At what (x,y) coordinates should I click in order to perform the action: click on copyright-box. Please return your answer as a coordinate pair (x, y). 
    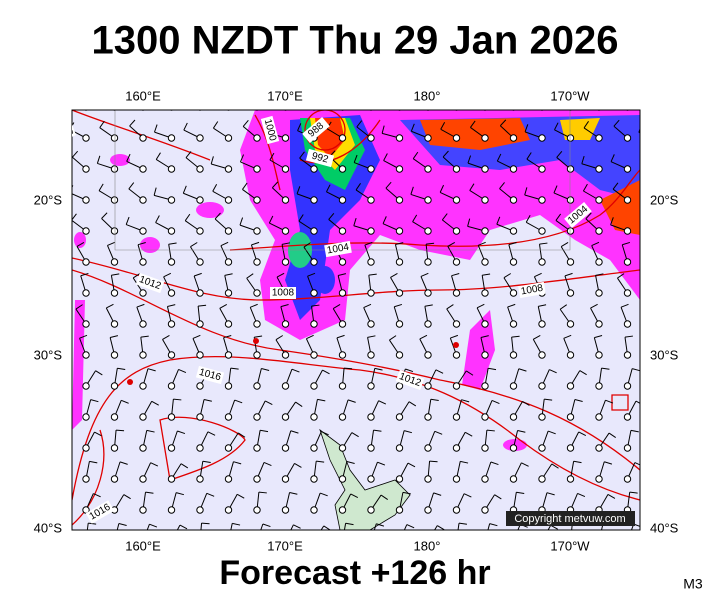
    Looking at the image, I should click on (570, 518).